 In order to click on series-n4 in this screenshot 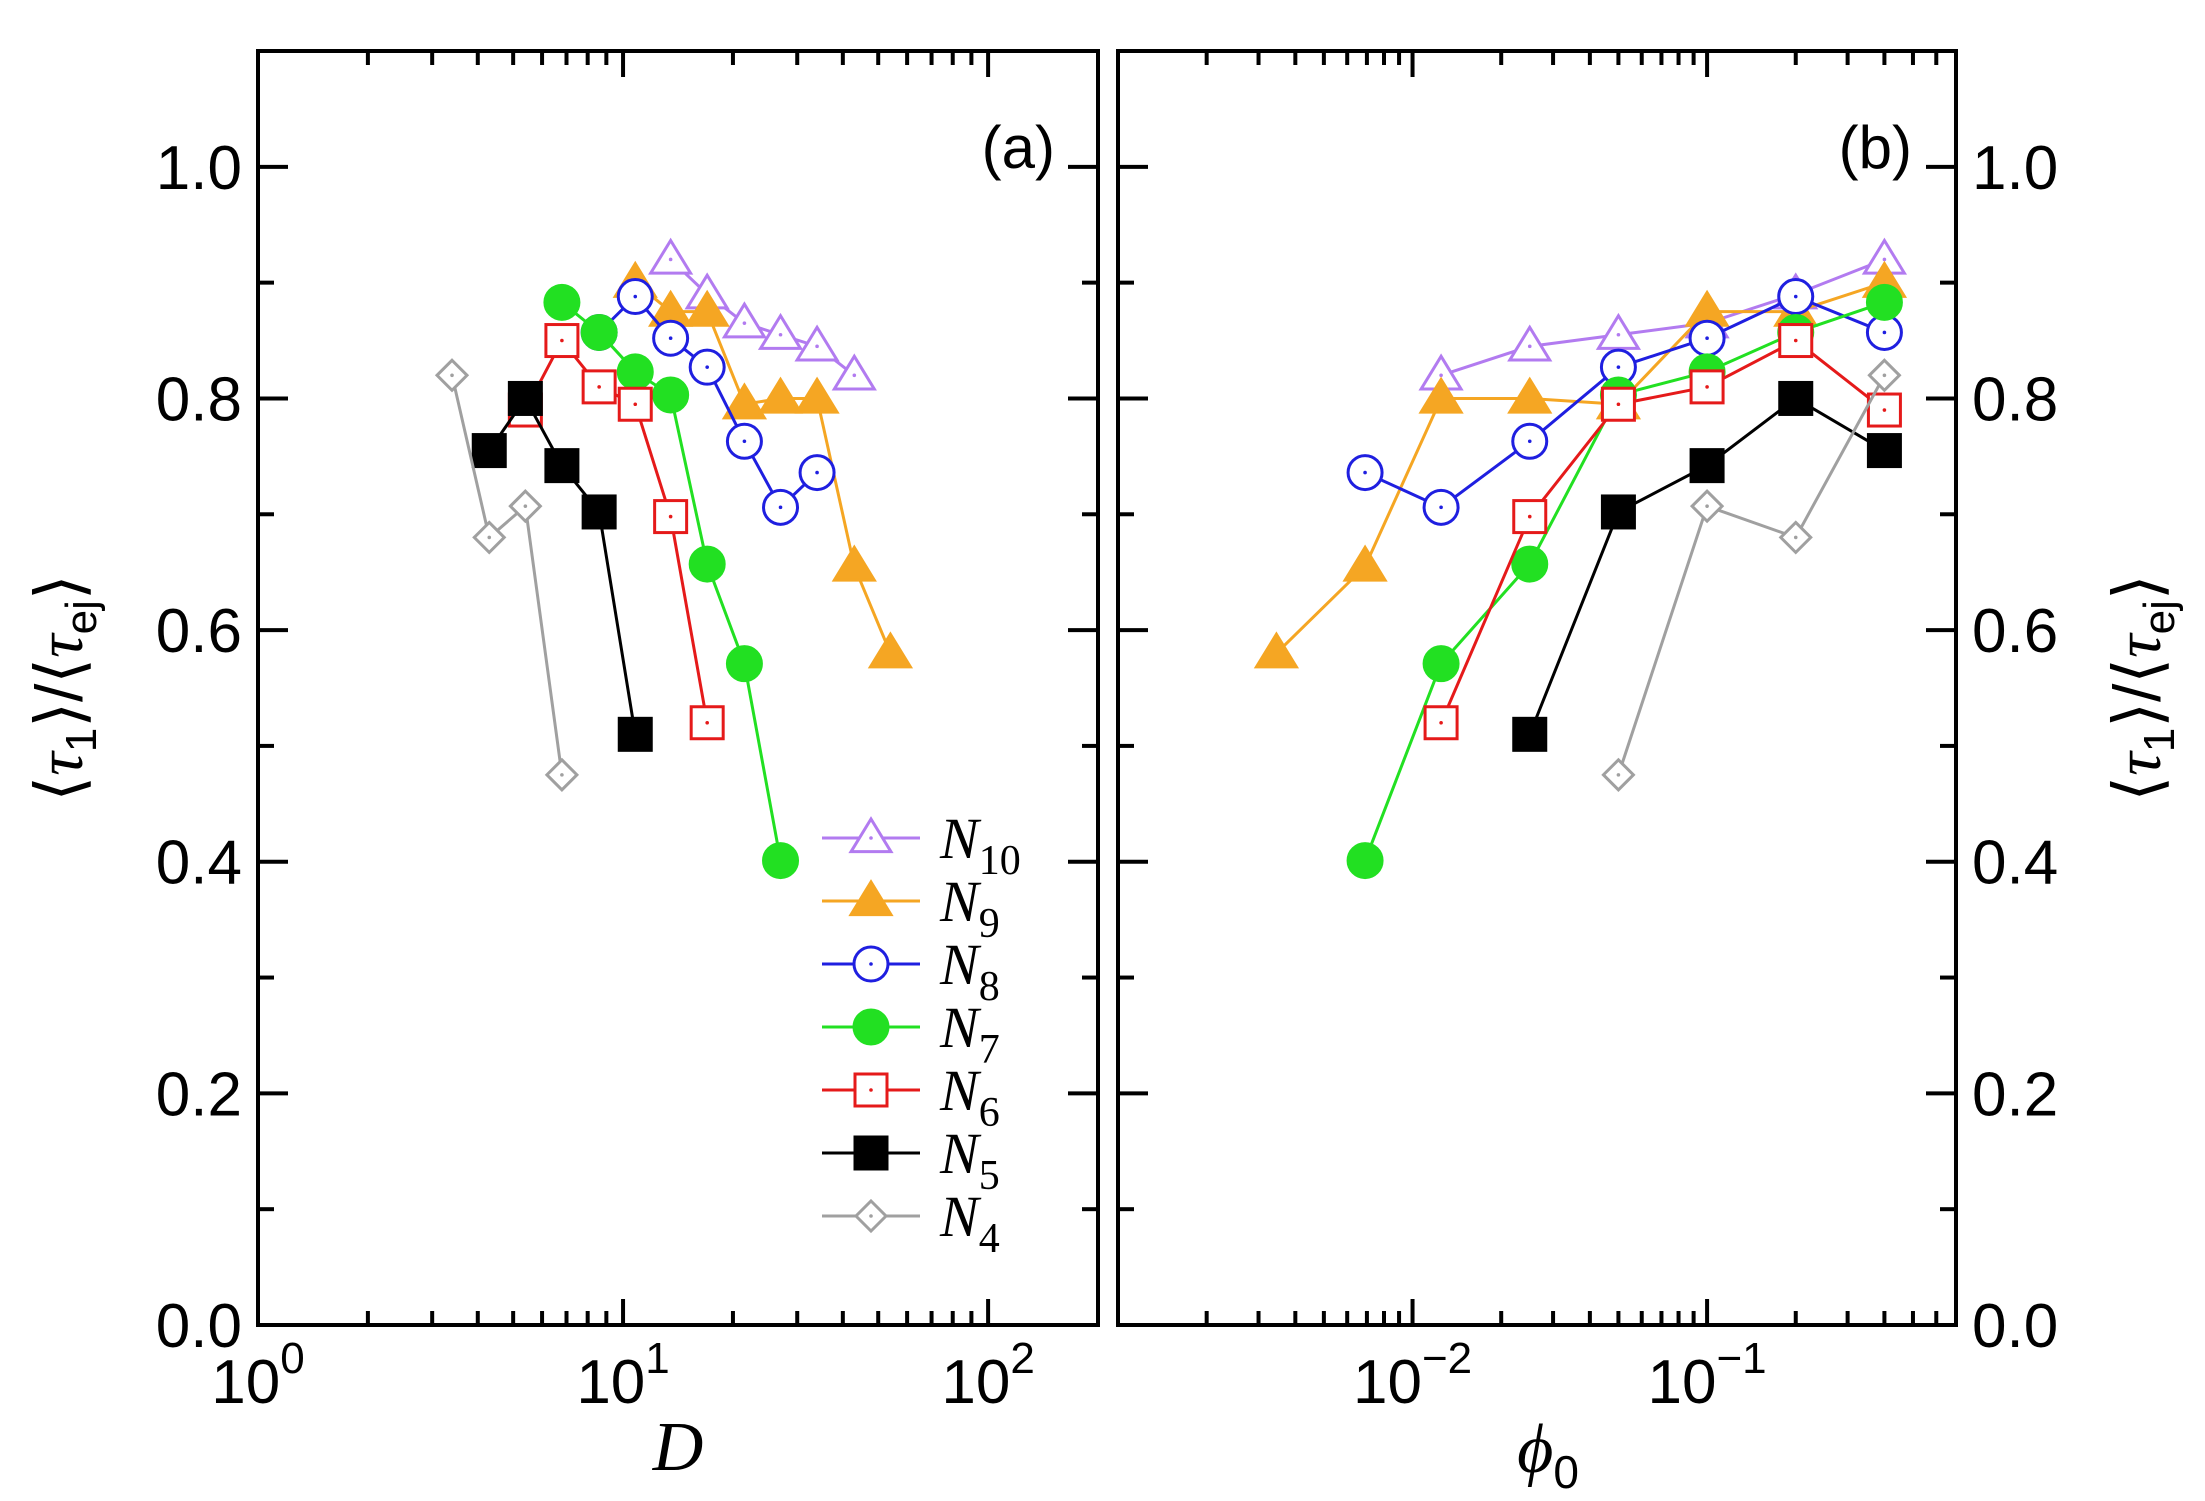, I will do `click(507, 575)`.